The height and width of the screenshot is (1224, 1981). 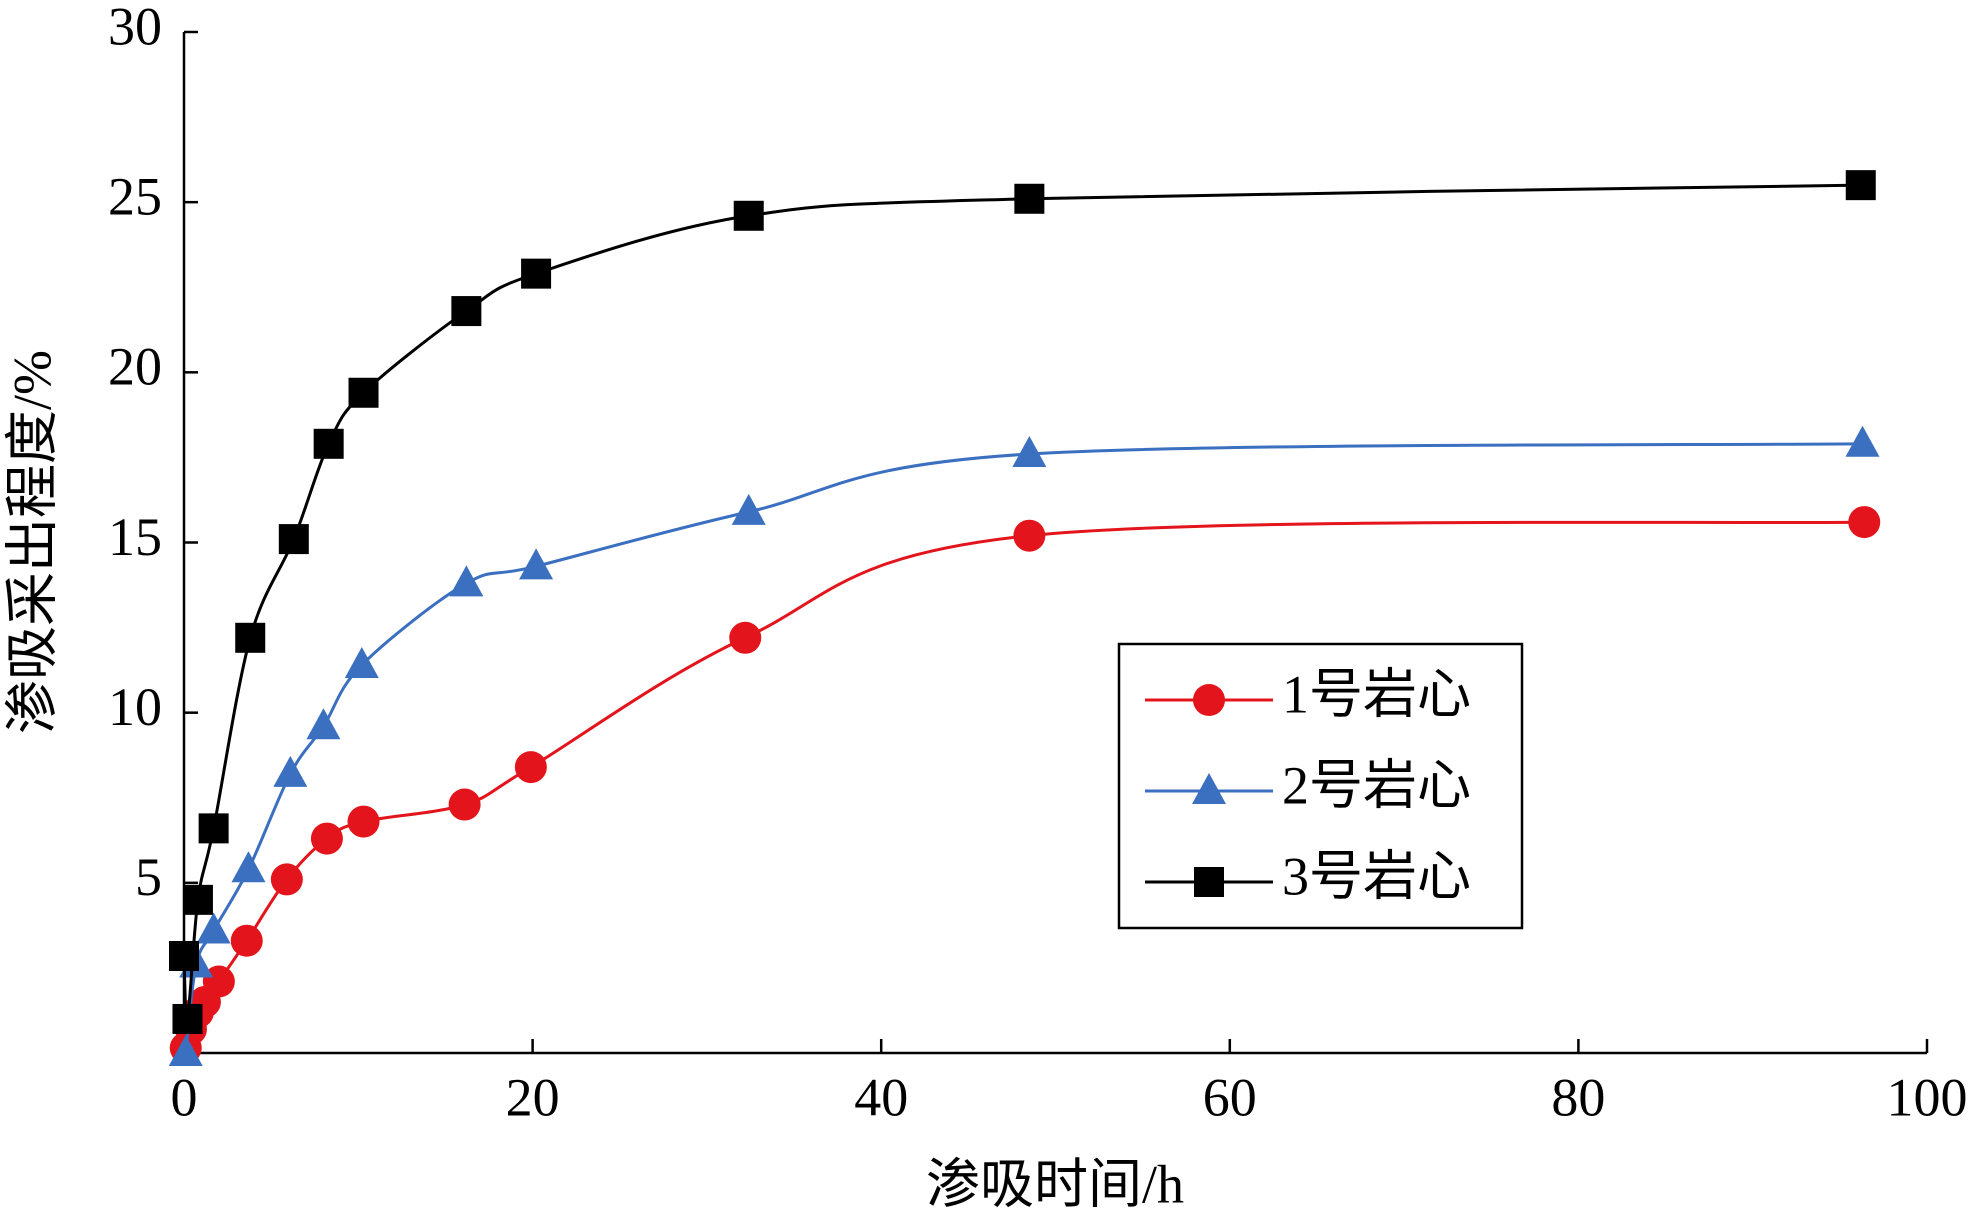 What do you see at coordinates (1230, 1097) in the screenshot?
I see `x-tick-label: 60` at bounding box center [1230, 1097].